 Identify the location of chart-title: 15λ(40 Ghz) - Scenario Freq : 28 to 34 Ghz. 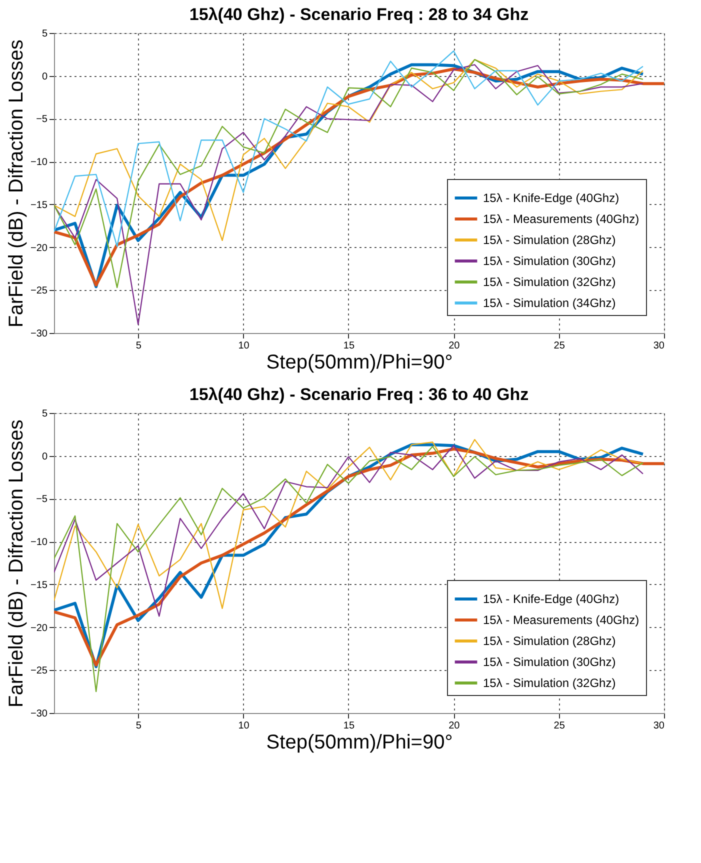
(359, 14).